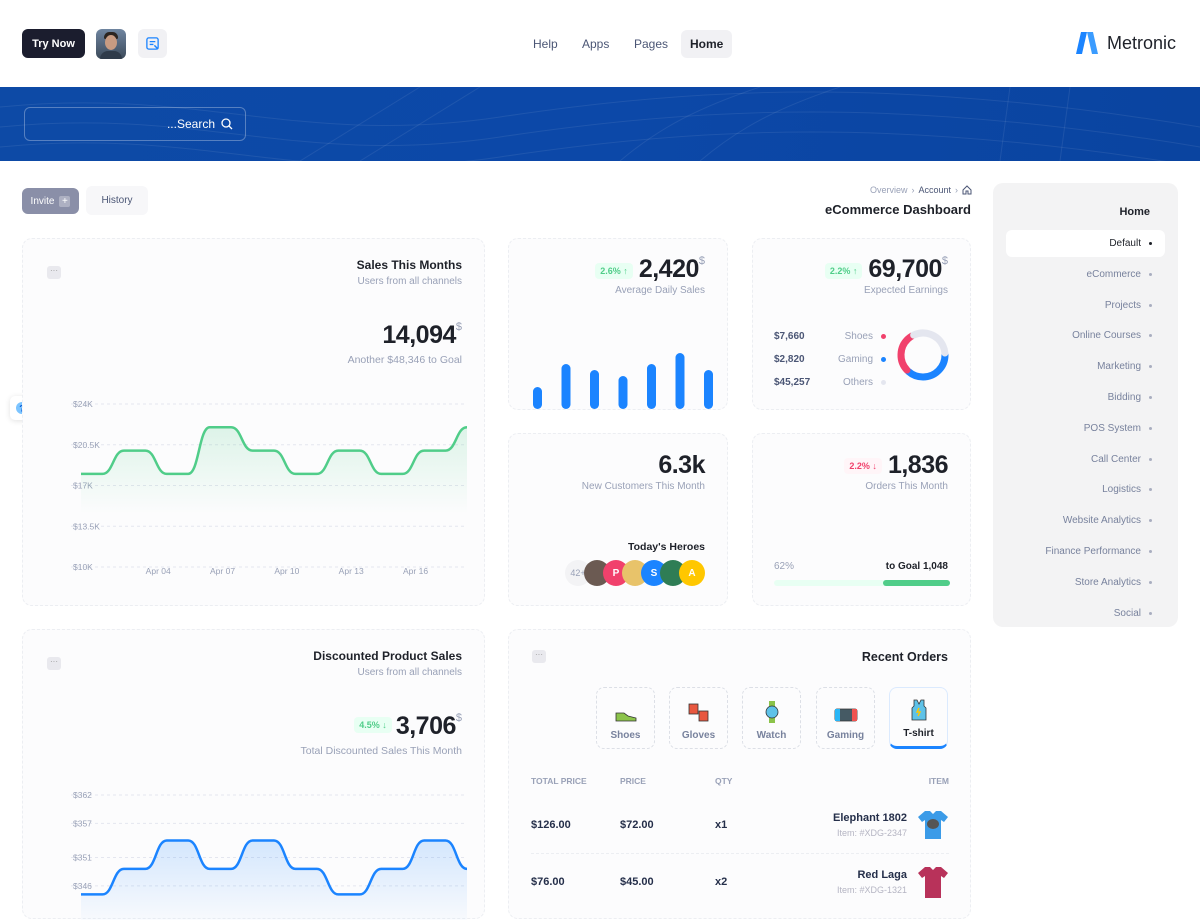 Image resolution: width=1200 pixels, height=920 pixels. I want to click on sidebar-item-default: Default, so click(1085, 243).